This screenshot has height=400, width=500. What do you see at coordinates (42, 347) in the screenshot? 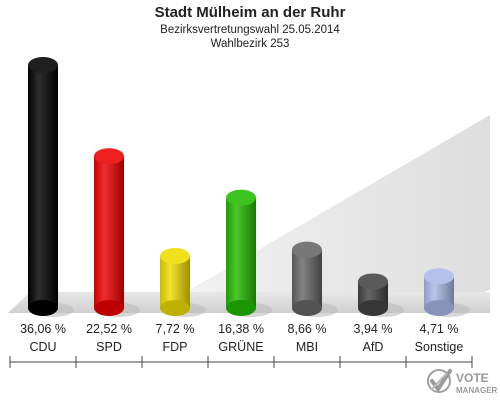
I see `category-label-cdu: CDU` at bounding box center [42, 347].